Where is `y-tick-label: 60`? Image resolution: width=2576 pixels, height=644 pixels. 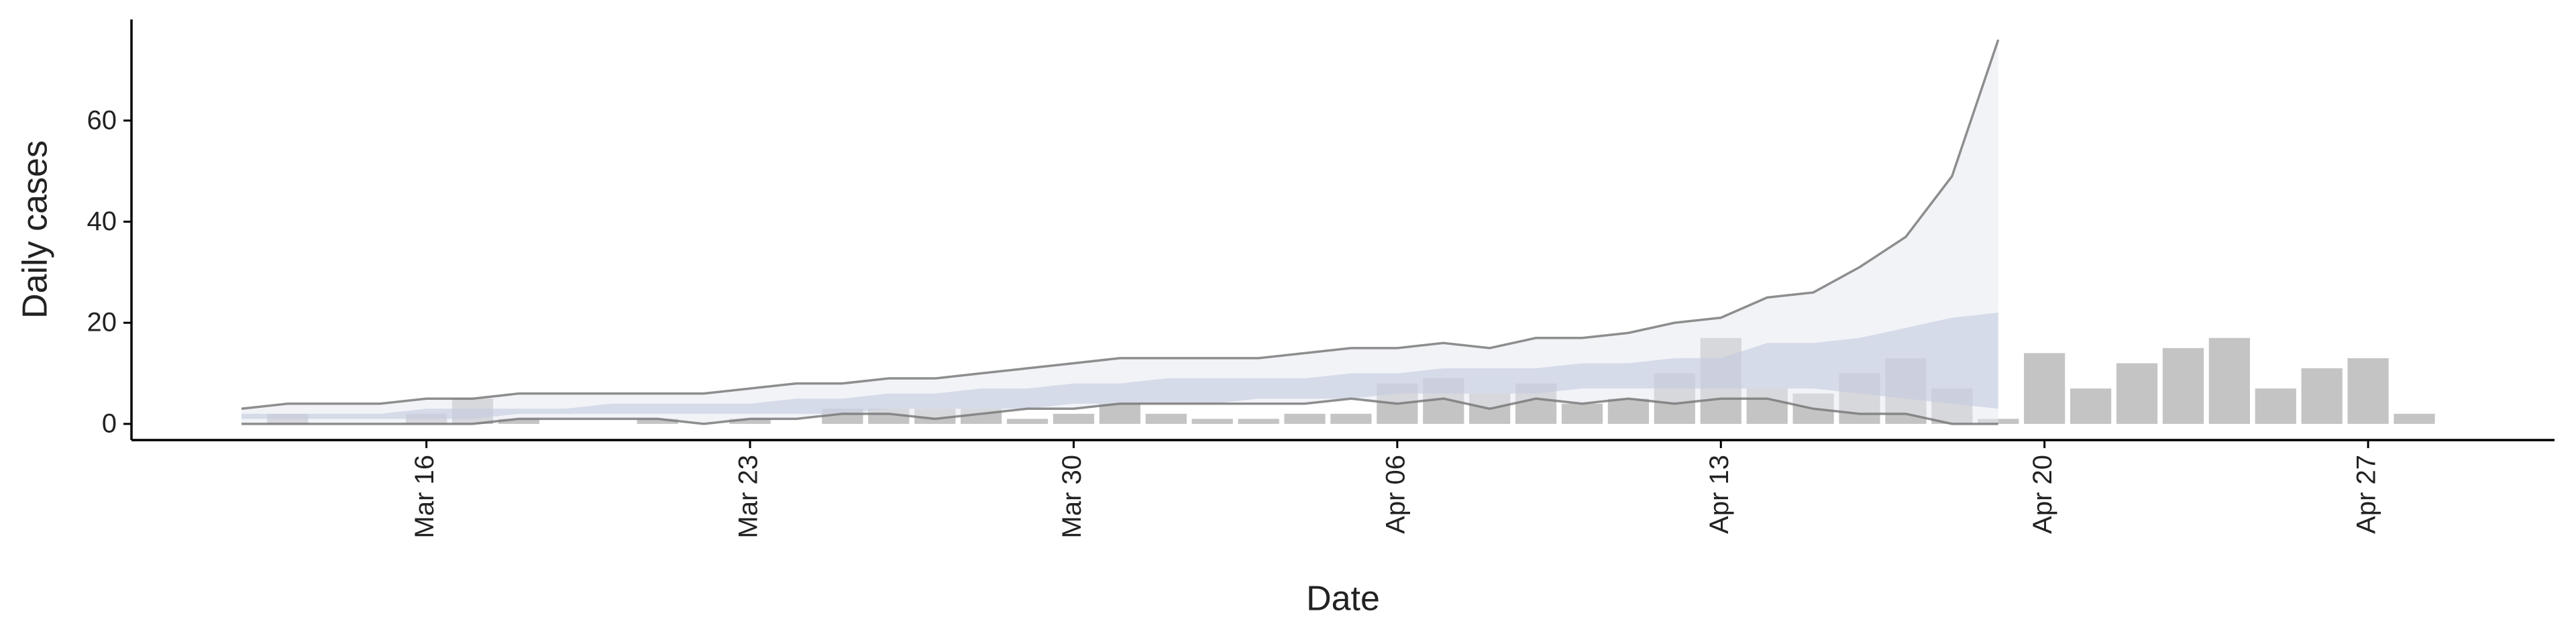 y-tick-label: 60 is located at coordinates (102, 120).